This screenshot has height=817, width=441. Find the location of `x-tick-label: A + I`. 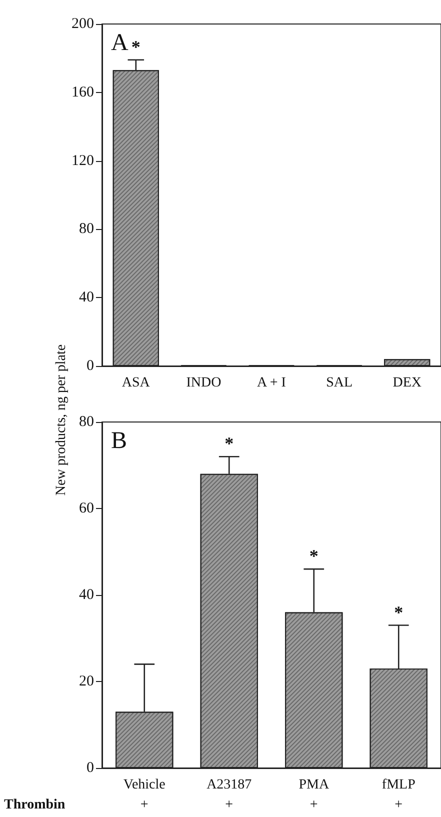

x-tick-label: A + I is located at coordinates (271, 383).